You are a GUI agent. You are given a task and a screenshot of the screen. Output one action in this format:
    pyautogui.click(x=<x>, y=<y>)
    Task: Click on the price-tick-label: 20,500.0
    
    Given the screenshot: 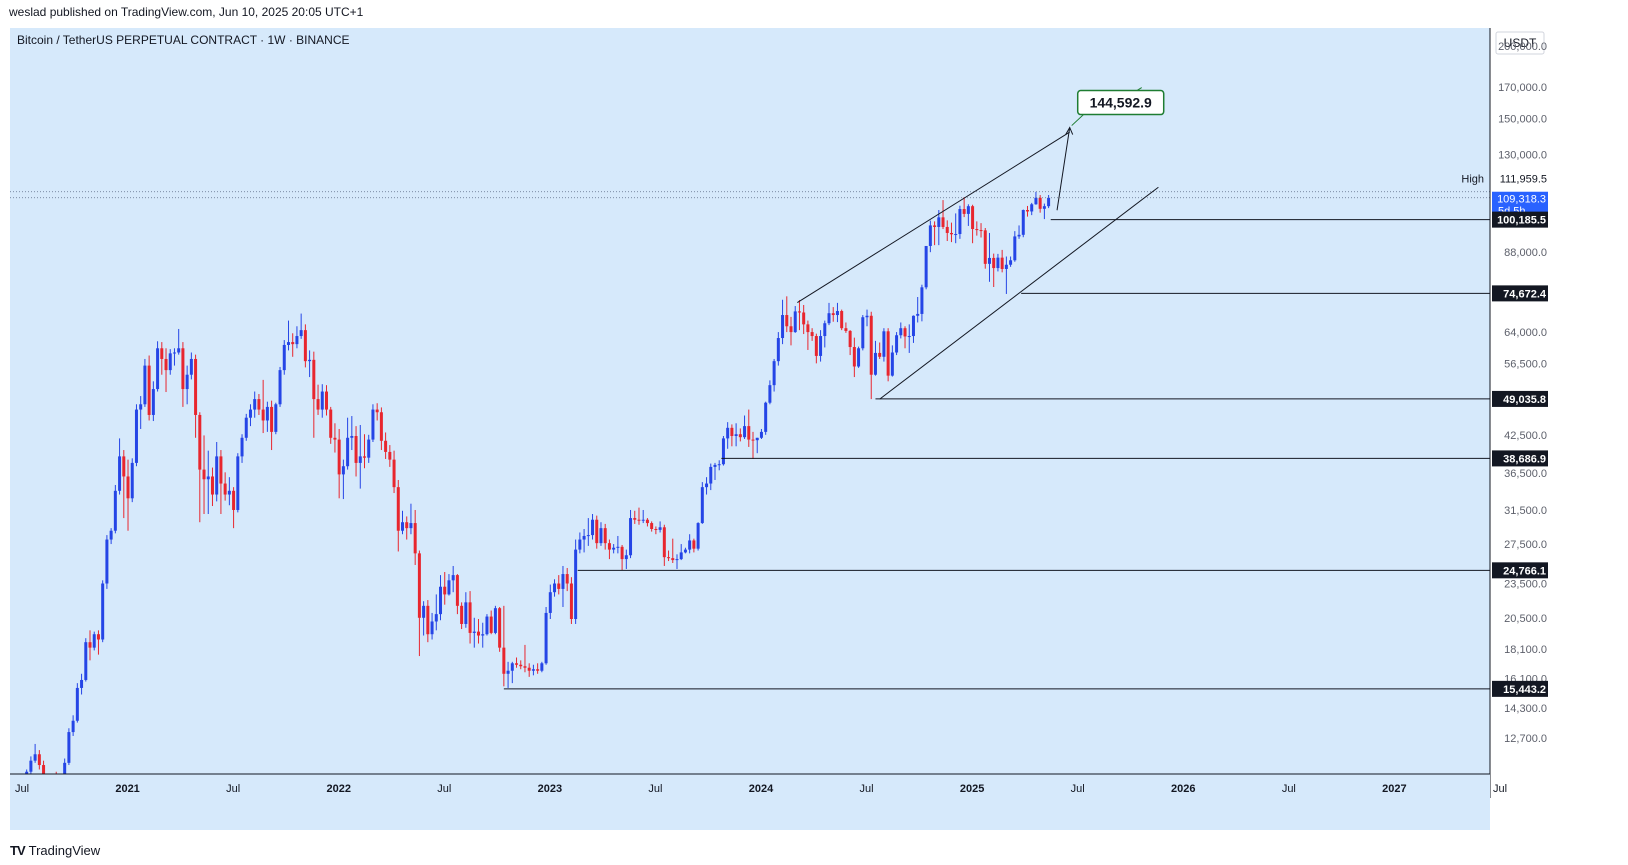 What is the action you would take?
    pyautogui.click(x=1525, y=619)
    